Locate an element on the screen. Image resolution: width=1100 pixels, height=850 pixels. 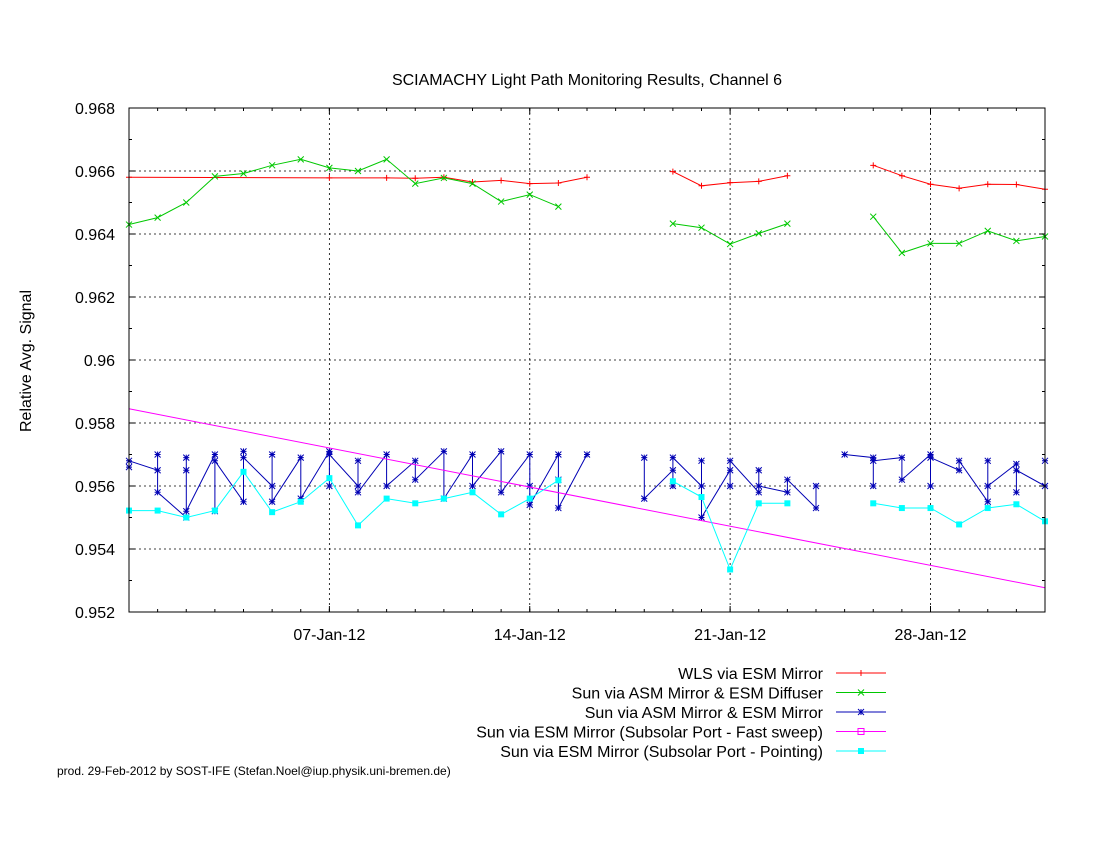
y-tick-label: 0.958 is located at coordinates (95, 424).